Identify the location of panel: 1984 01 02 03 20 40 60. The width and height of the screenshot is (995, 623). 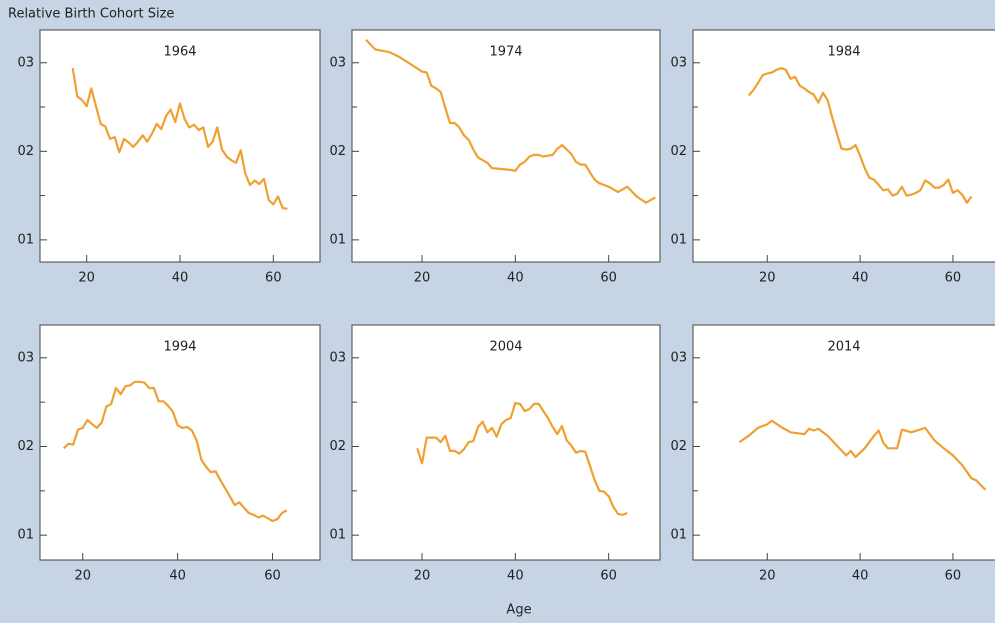
(832, 157).